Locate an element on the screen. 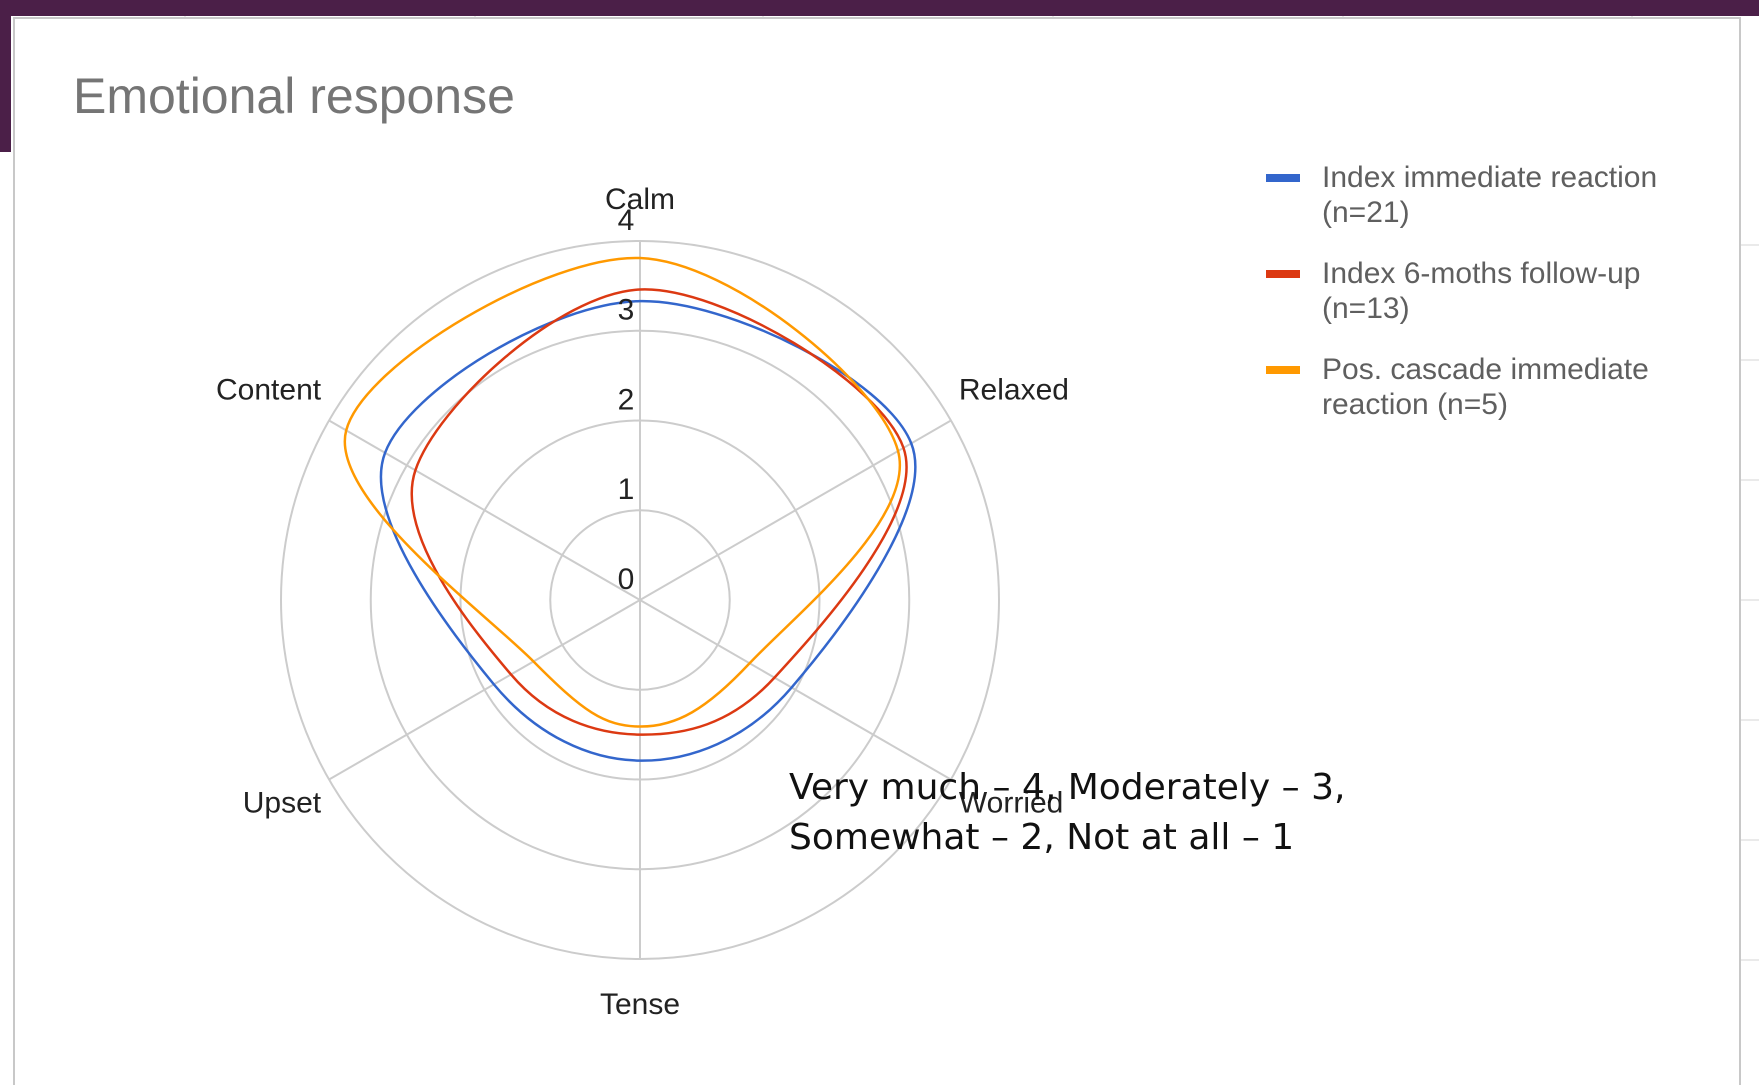  chart-title: Emotional response is located at coordinates (294, 96).